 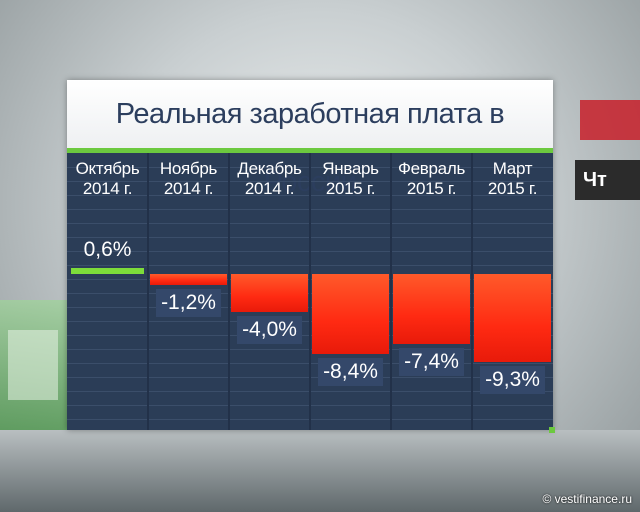 I want to click on background-logo: Чт, so click(x=607, y=180).